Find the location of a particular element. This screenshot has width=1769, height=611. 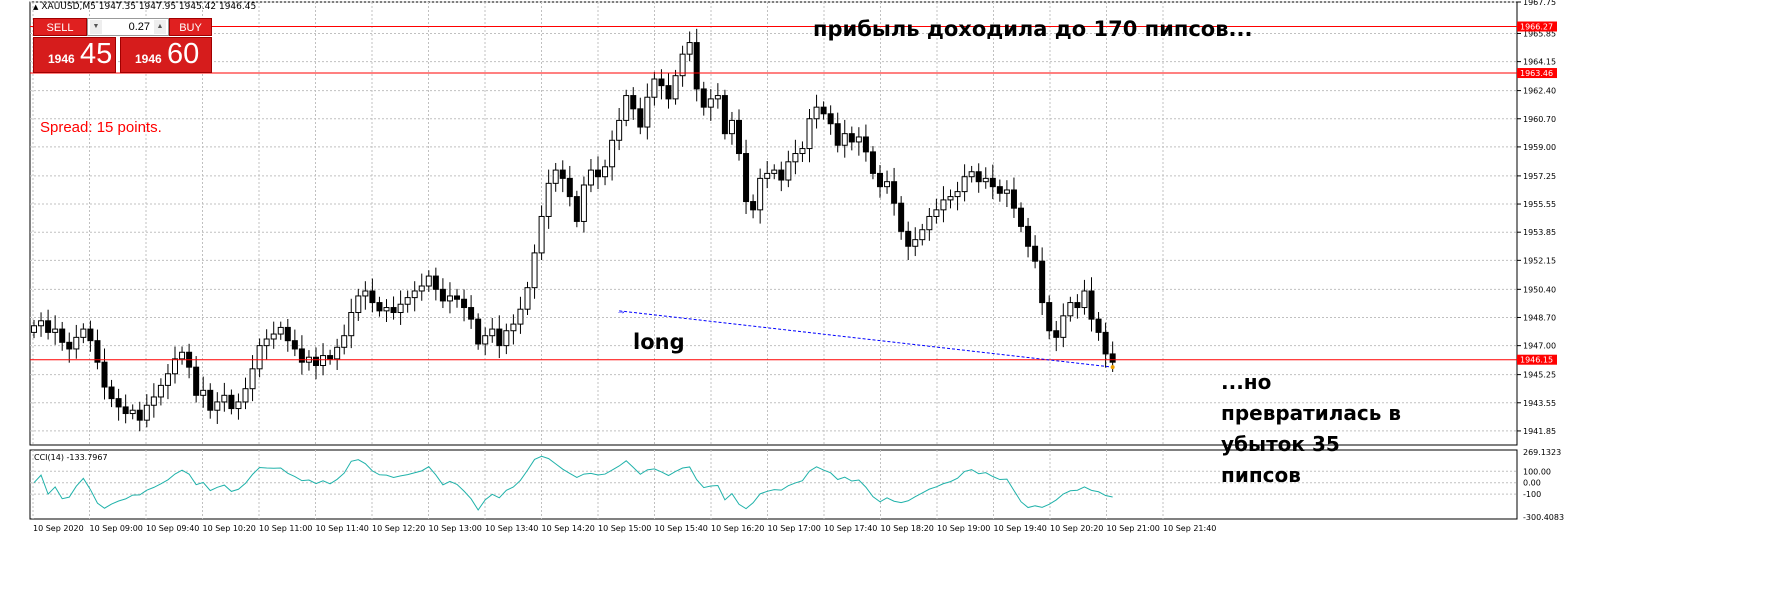

level-price-tag is located at coordinates (1537, 26).